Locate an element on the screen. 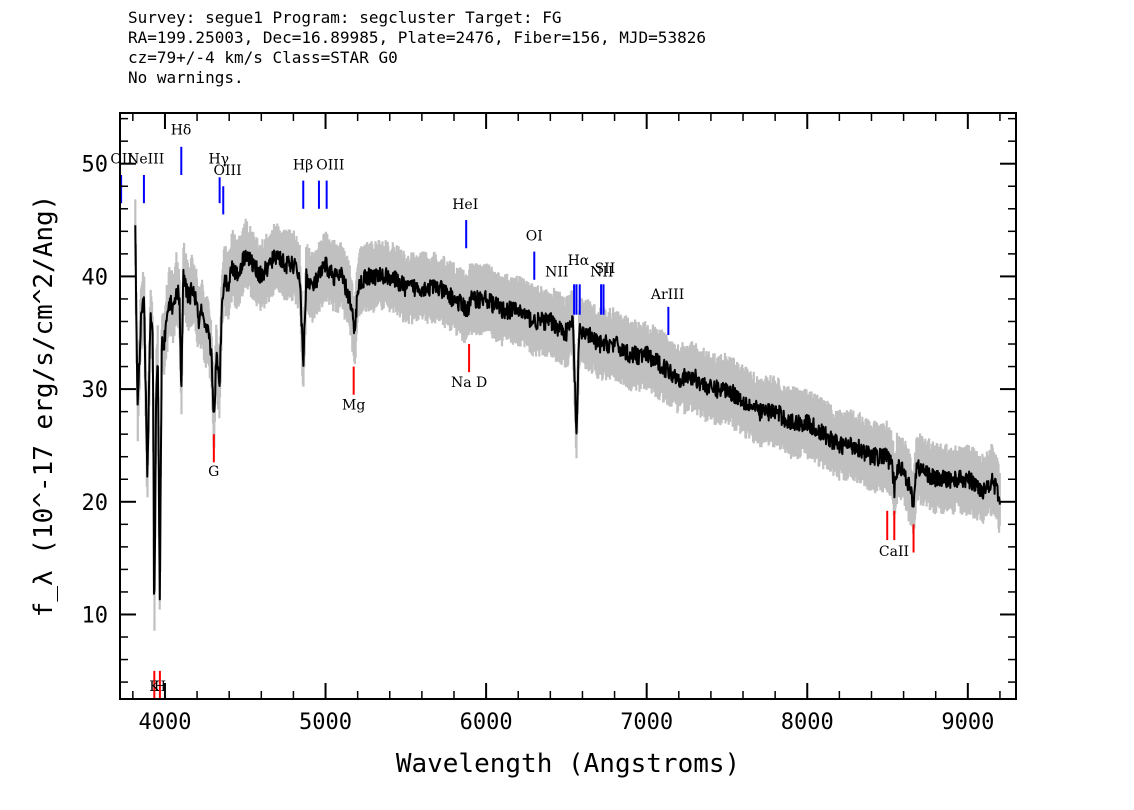 This screenshot has width=1134, height=810. x-tick-label: 7000 is located at coordinates (646, 722).